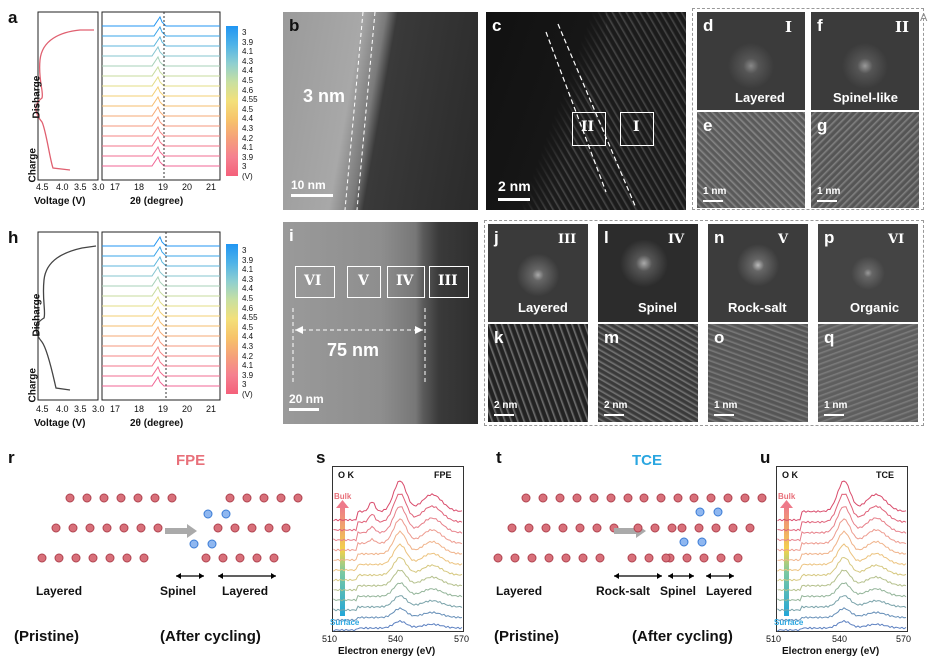 This screenshot has width=930, height=666. What do you see at coordinates (248, 308) in the screenshot?
I see `colorbar-tick: 4.6` at bounding box center [248, 308].